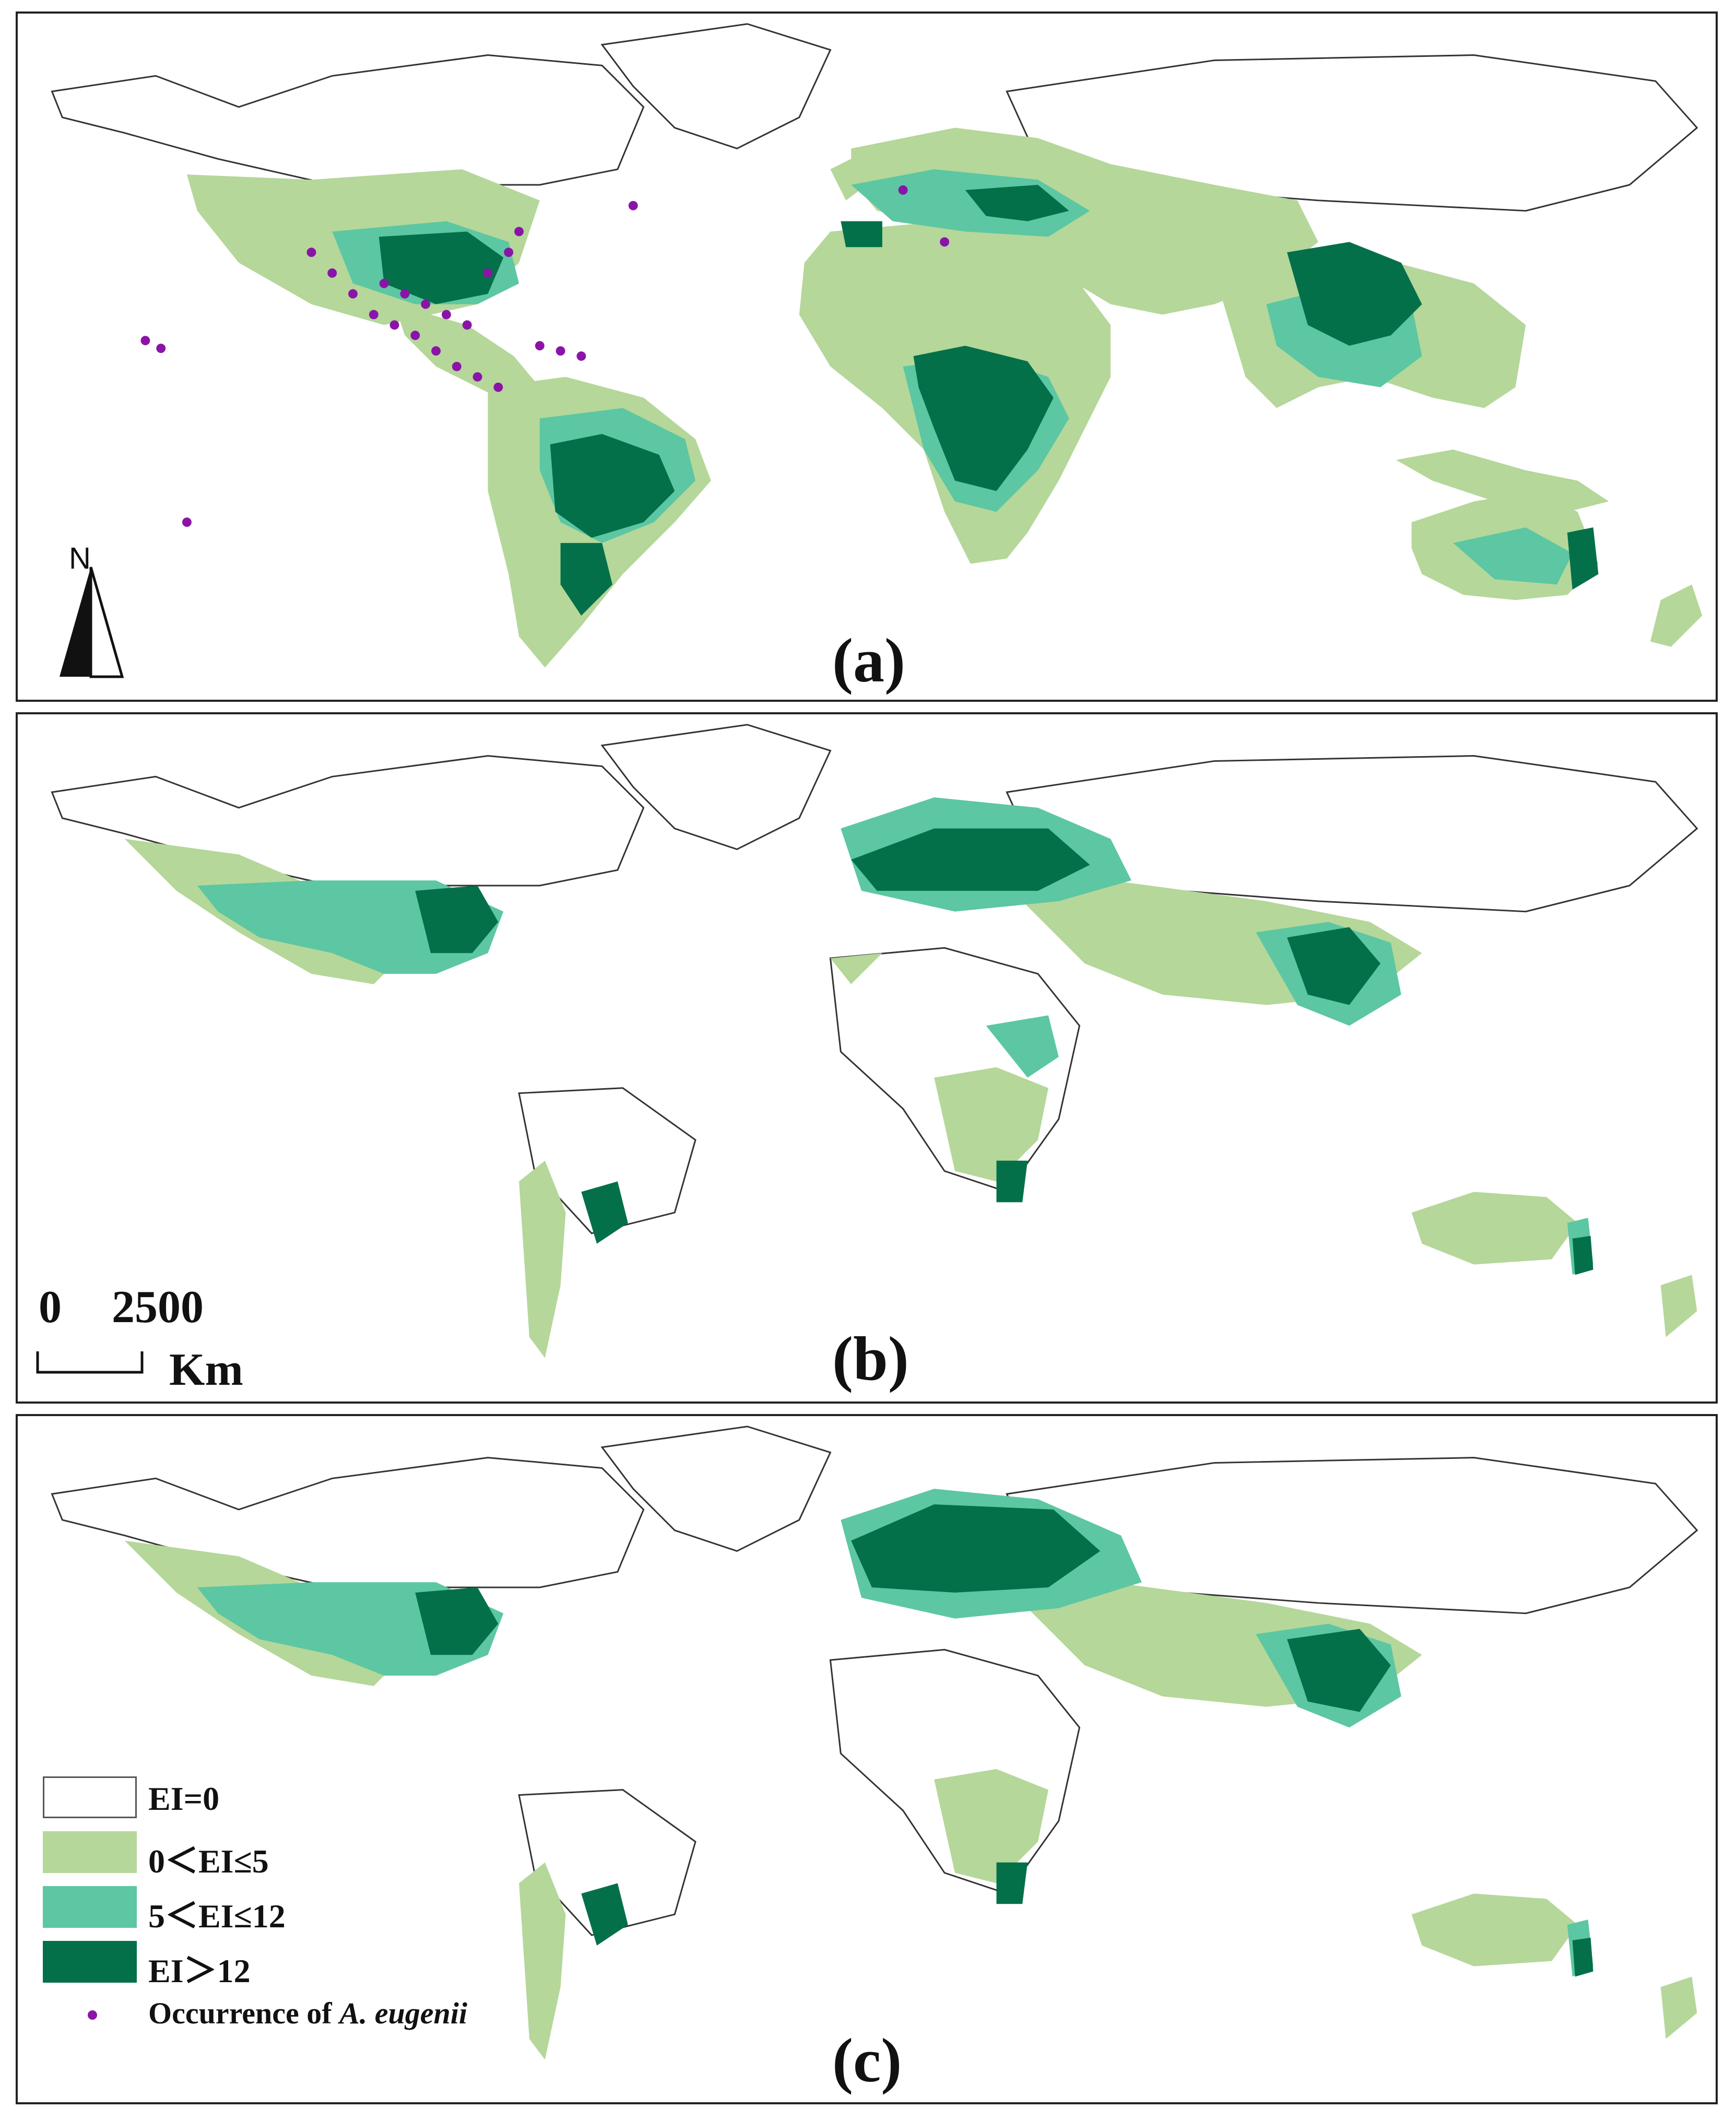 Image resolution: width=1736 pixels, height=2120 pixels. What do you see at coordinates (868, 660) in the screenshot?
I see `panel-label-a: (a)` at bounding box center [868, 660].